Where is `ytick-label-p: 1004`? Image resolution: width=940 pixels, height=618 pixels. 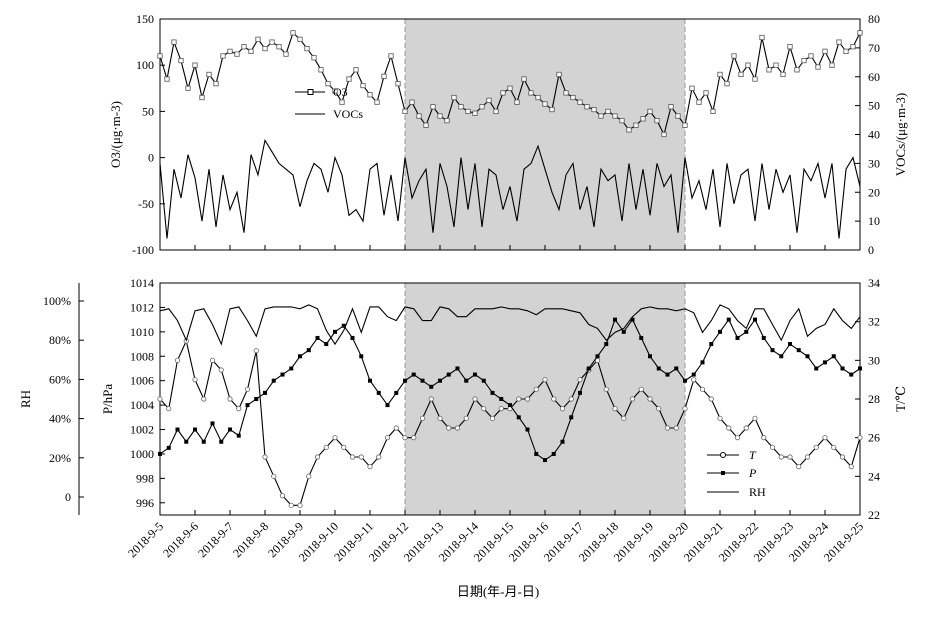
ytick-label-p: 1004 is located at coordinates (142, 405).